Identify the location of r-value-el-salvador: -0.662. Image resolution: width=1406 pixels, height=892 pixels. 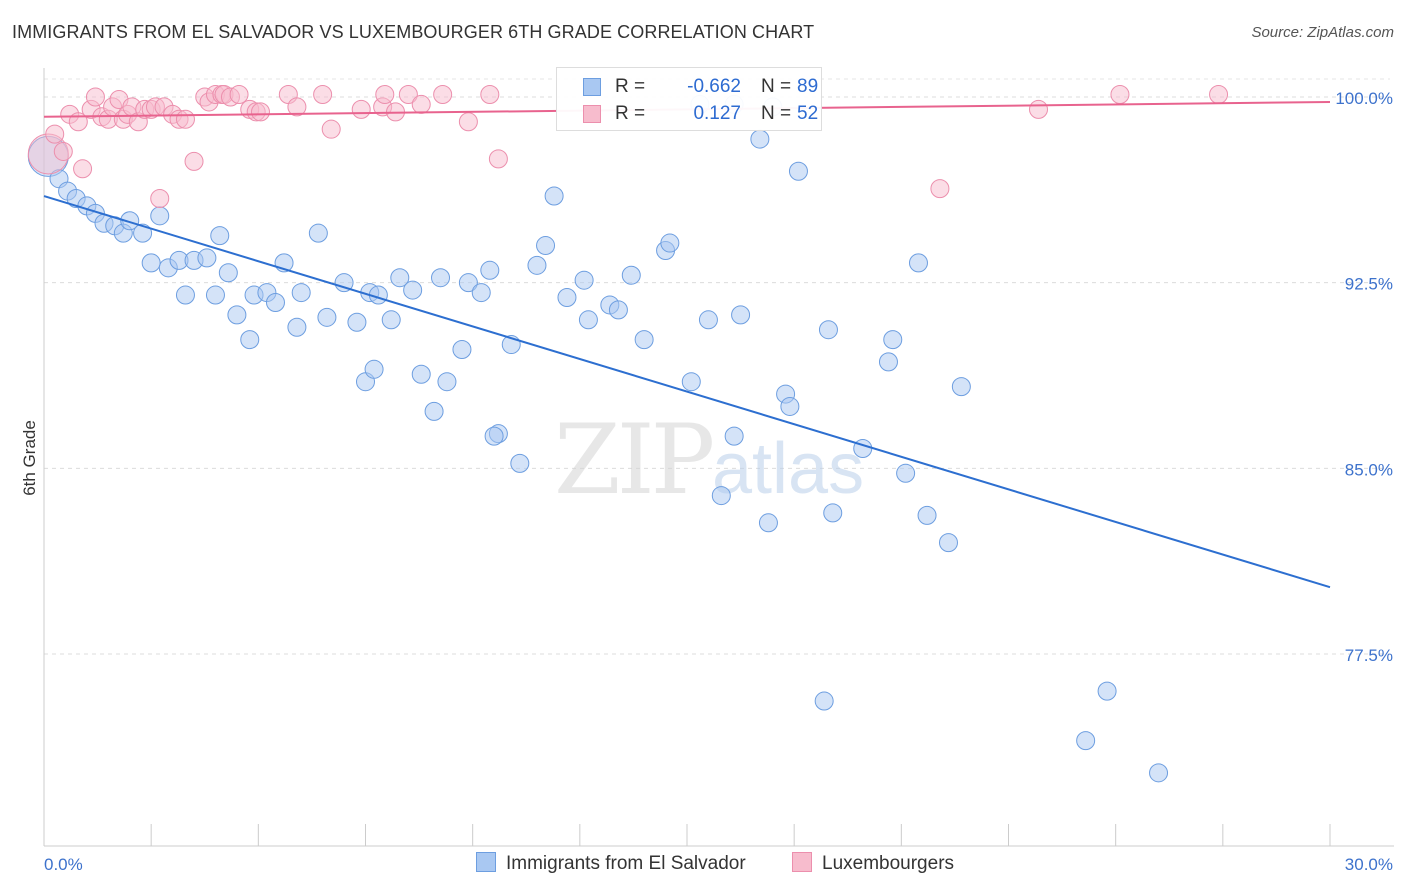
(714, 86).